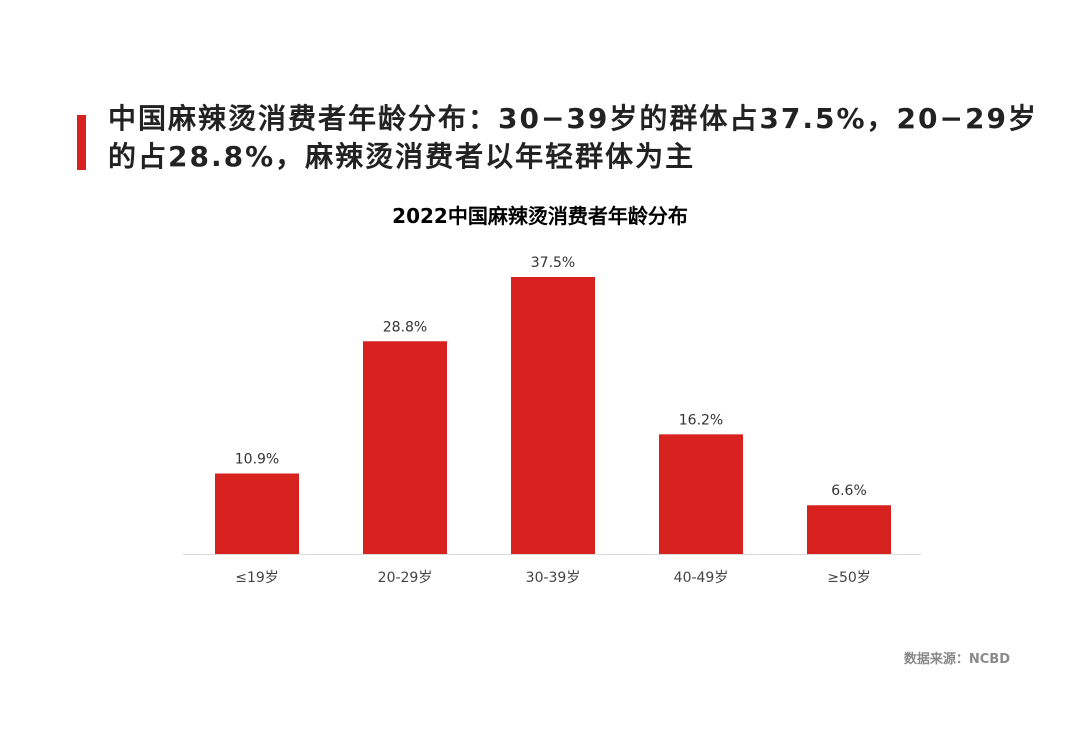 This screenshot has height=733, width=1080. I want to click on data-source-note: 数据来源：NCBD, so click(956, 659).